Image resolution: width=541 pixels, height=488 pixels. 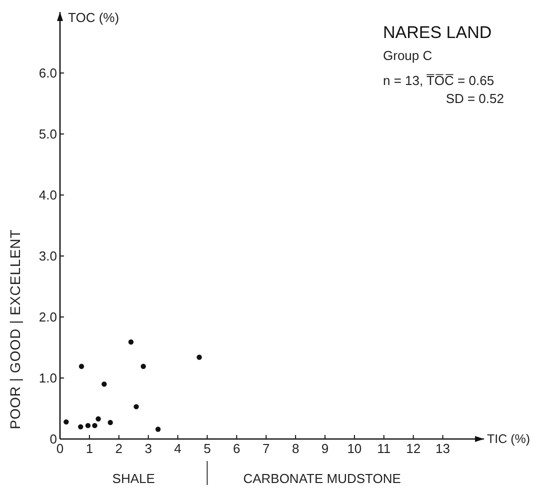 I want to click on x-tick-label: 2, so click(x=119, y=448).